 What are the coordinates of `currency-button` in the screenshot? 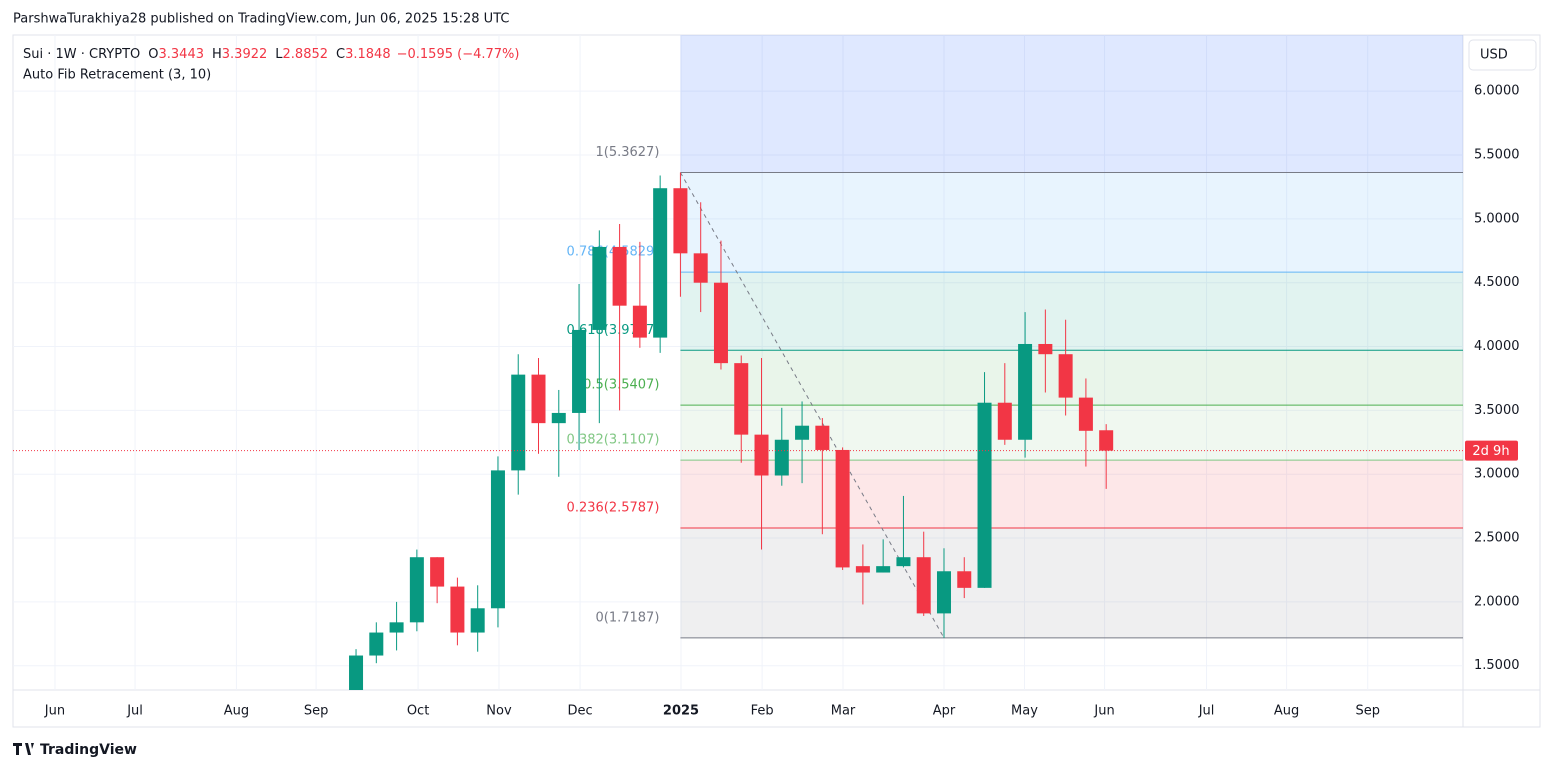 It's located at (1502, 55).